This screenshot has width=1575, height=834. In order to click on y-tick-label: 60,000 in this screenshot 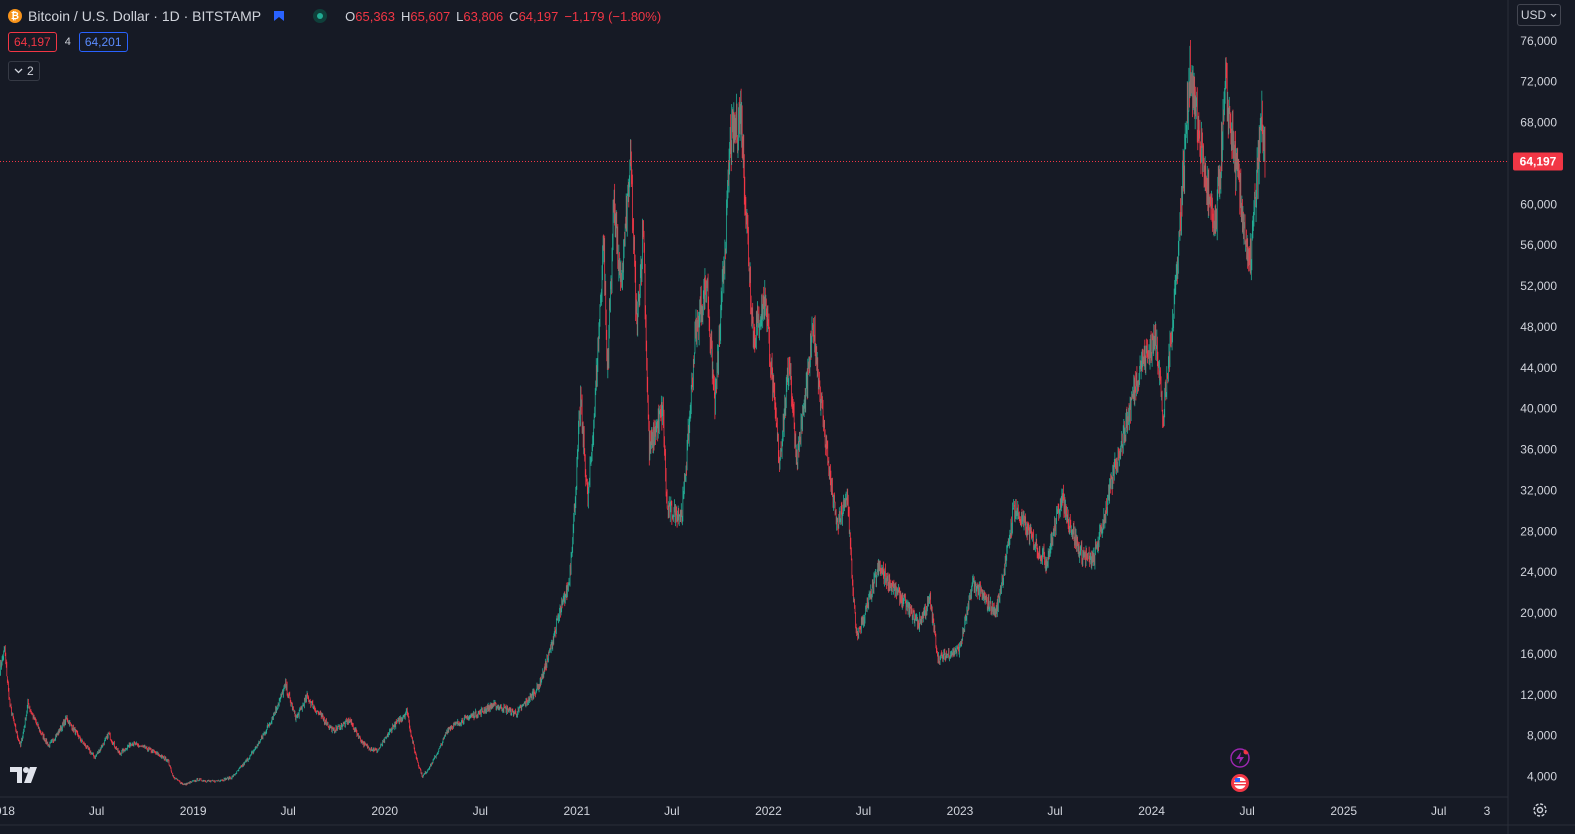, I will do `click(1538, 204)`.